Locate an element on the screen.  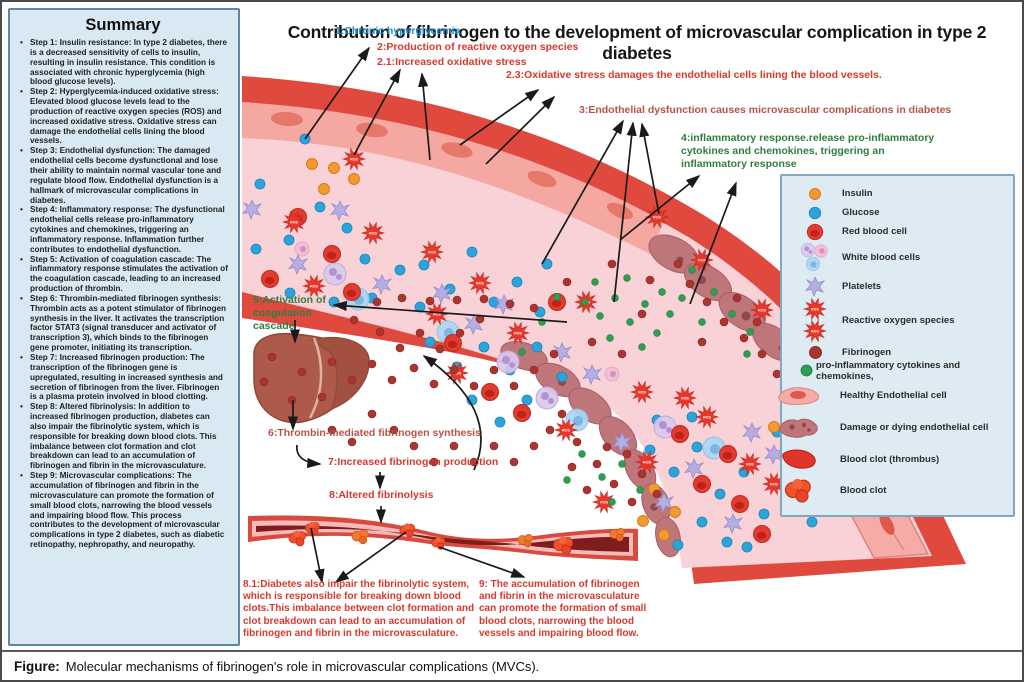
arrow-8-1a is located at coordinates (317, 555).